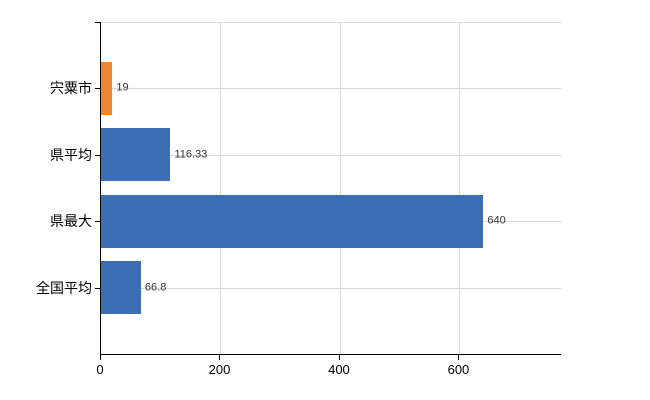 This screenshot has width=650, height=400. What do you see at coordinates (458, 369) in the screenshot?
I see `x-tick-label: 600` at bounding box center [458, 369].